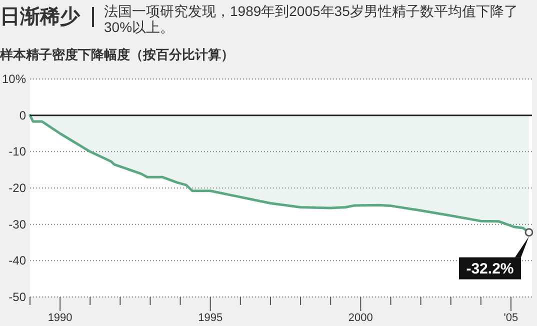 The height and width of the screenshot is (326, 537). I want to click on x-tick-label: 1990, so click(60, 318).